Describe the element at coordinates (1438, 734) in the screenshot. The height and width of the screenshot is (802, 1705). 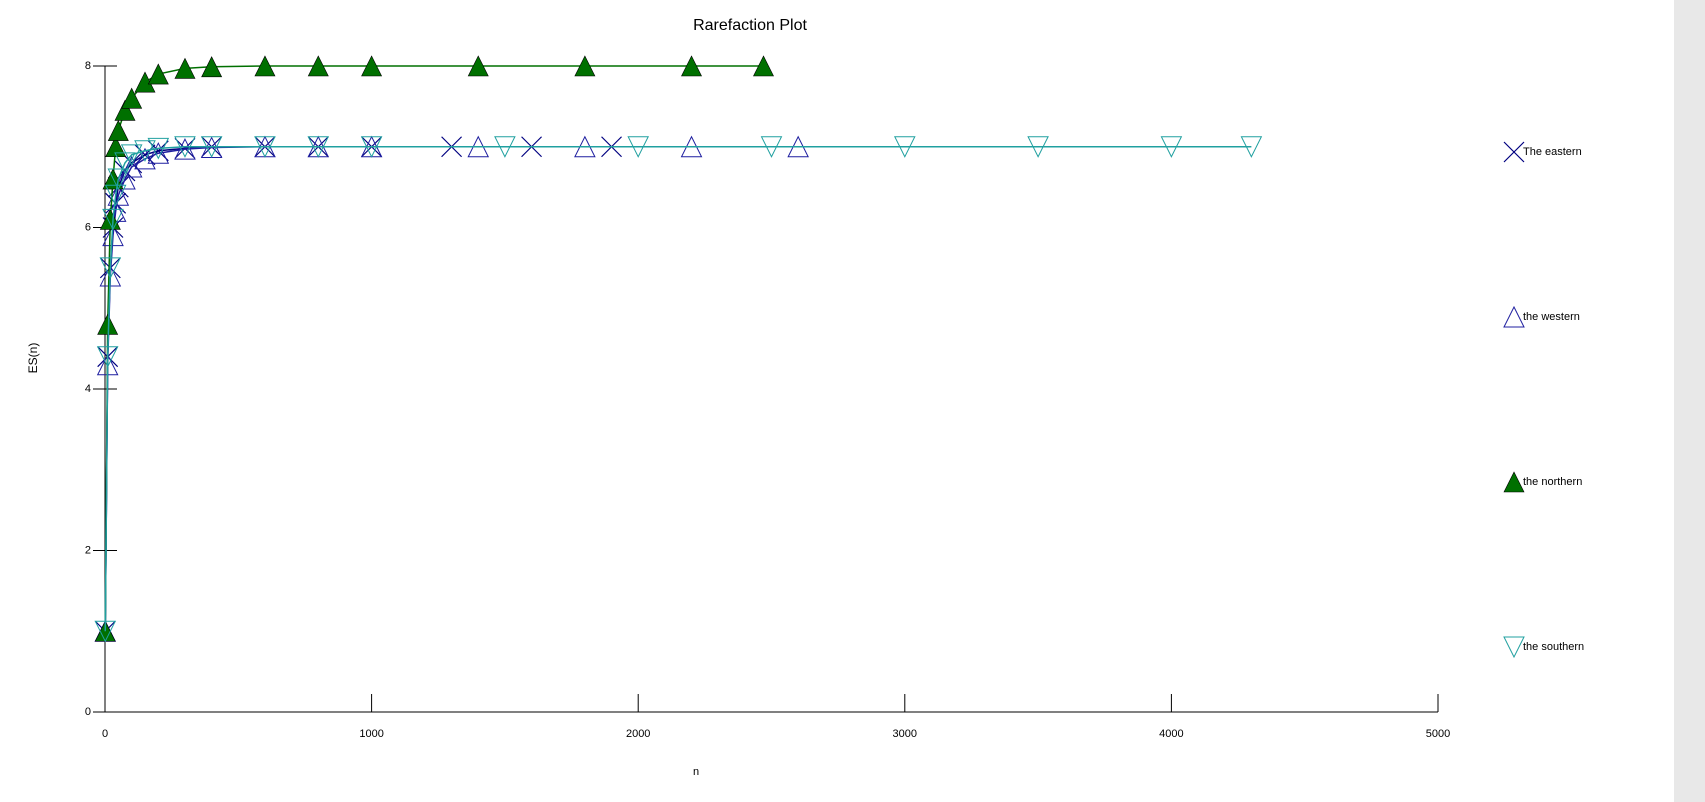
I see `x-tick-label: 5000` at that location.